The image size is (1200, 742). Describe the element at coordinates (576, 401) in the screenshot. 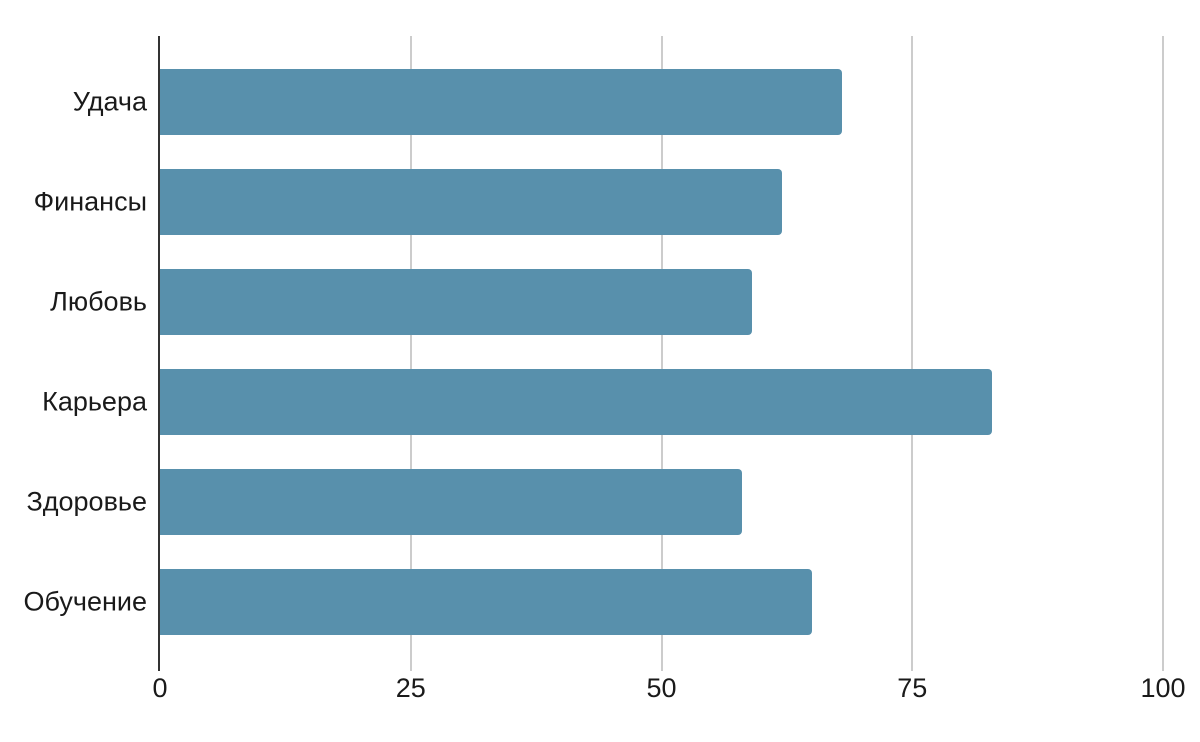

I see `bar-Карьера` at that location.